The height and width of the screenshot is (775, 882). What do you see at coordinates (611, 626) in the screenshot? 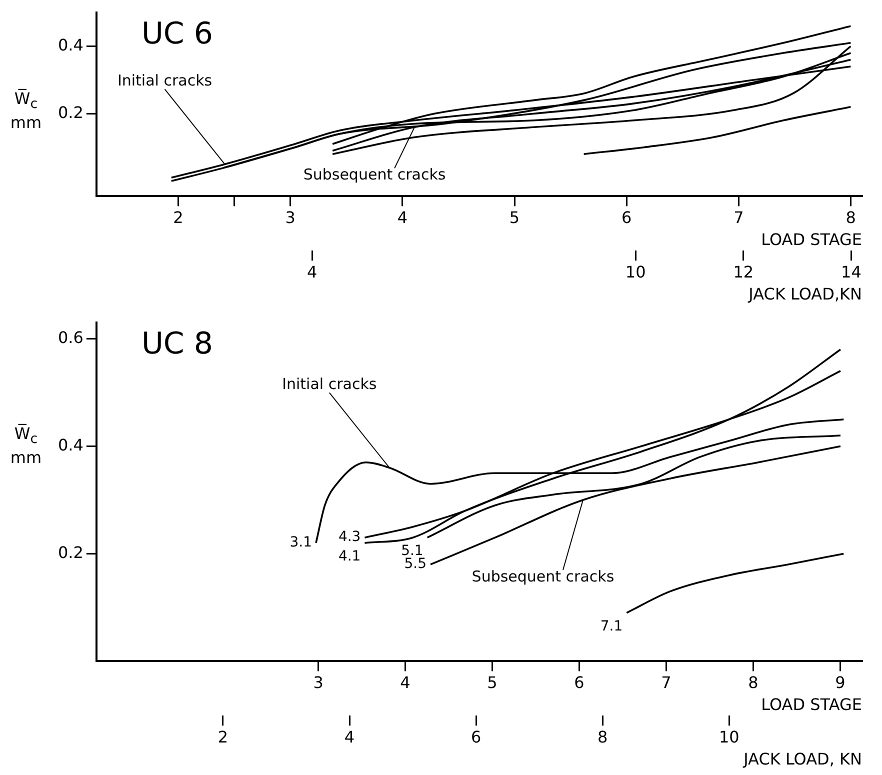
I see `series-label: 7.1` at bounding box center [611, 626].